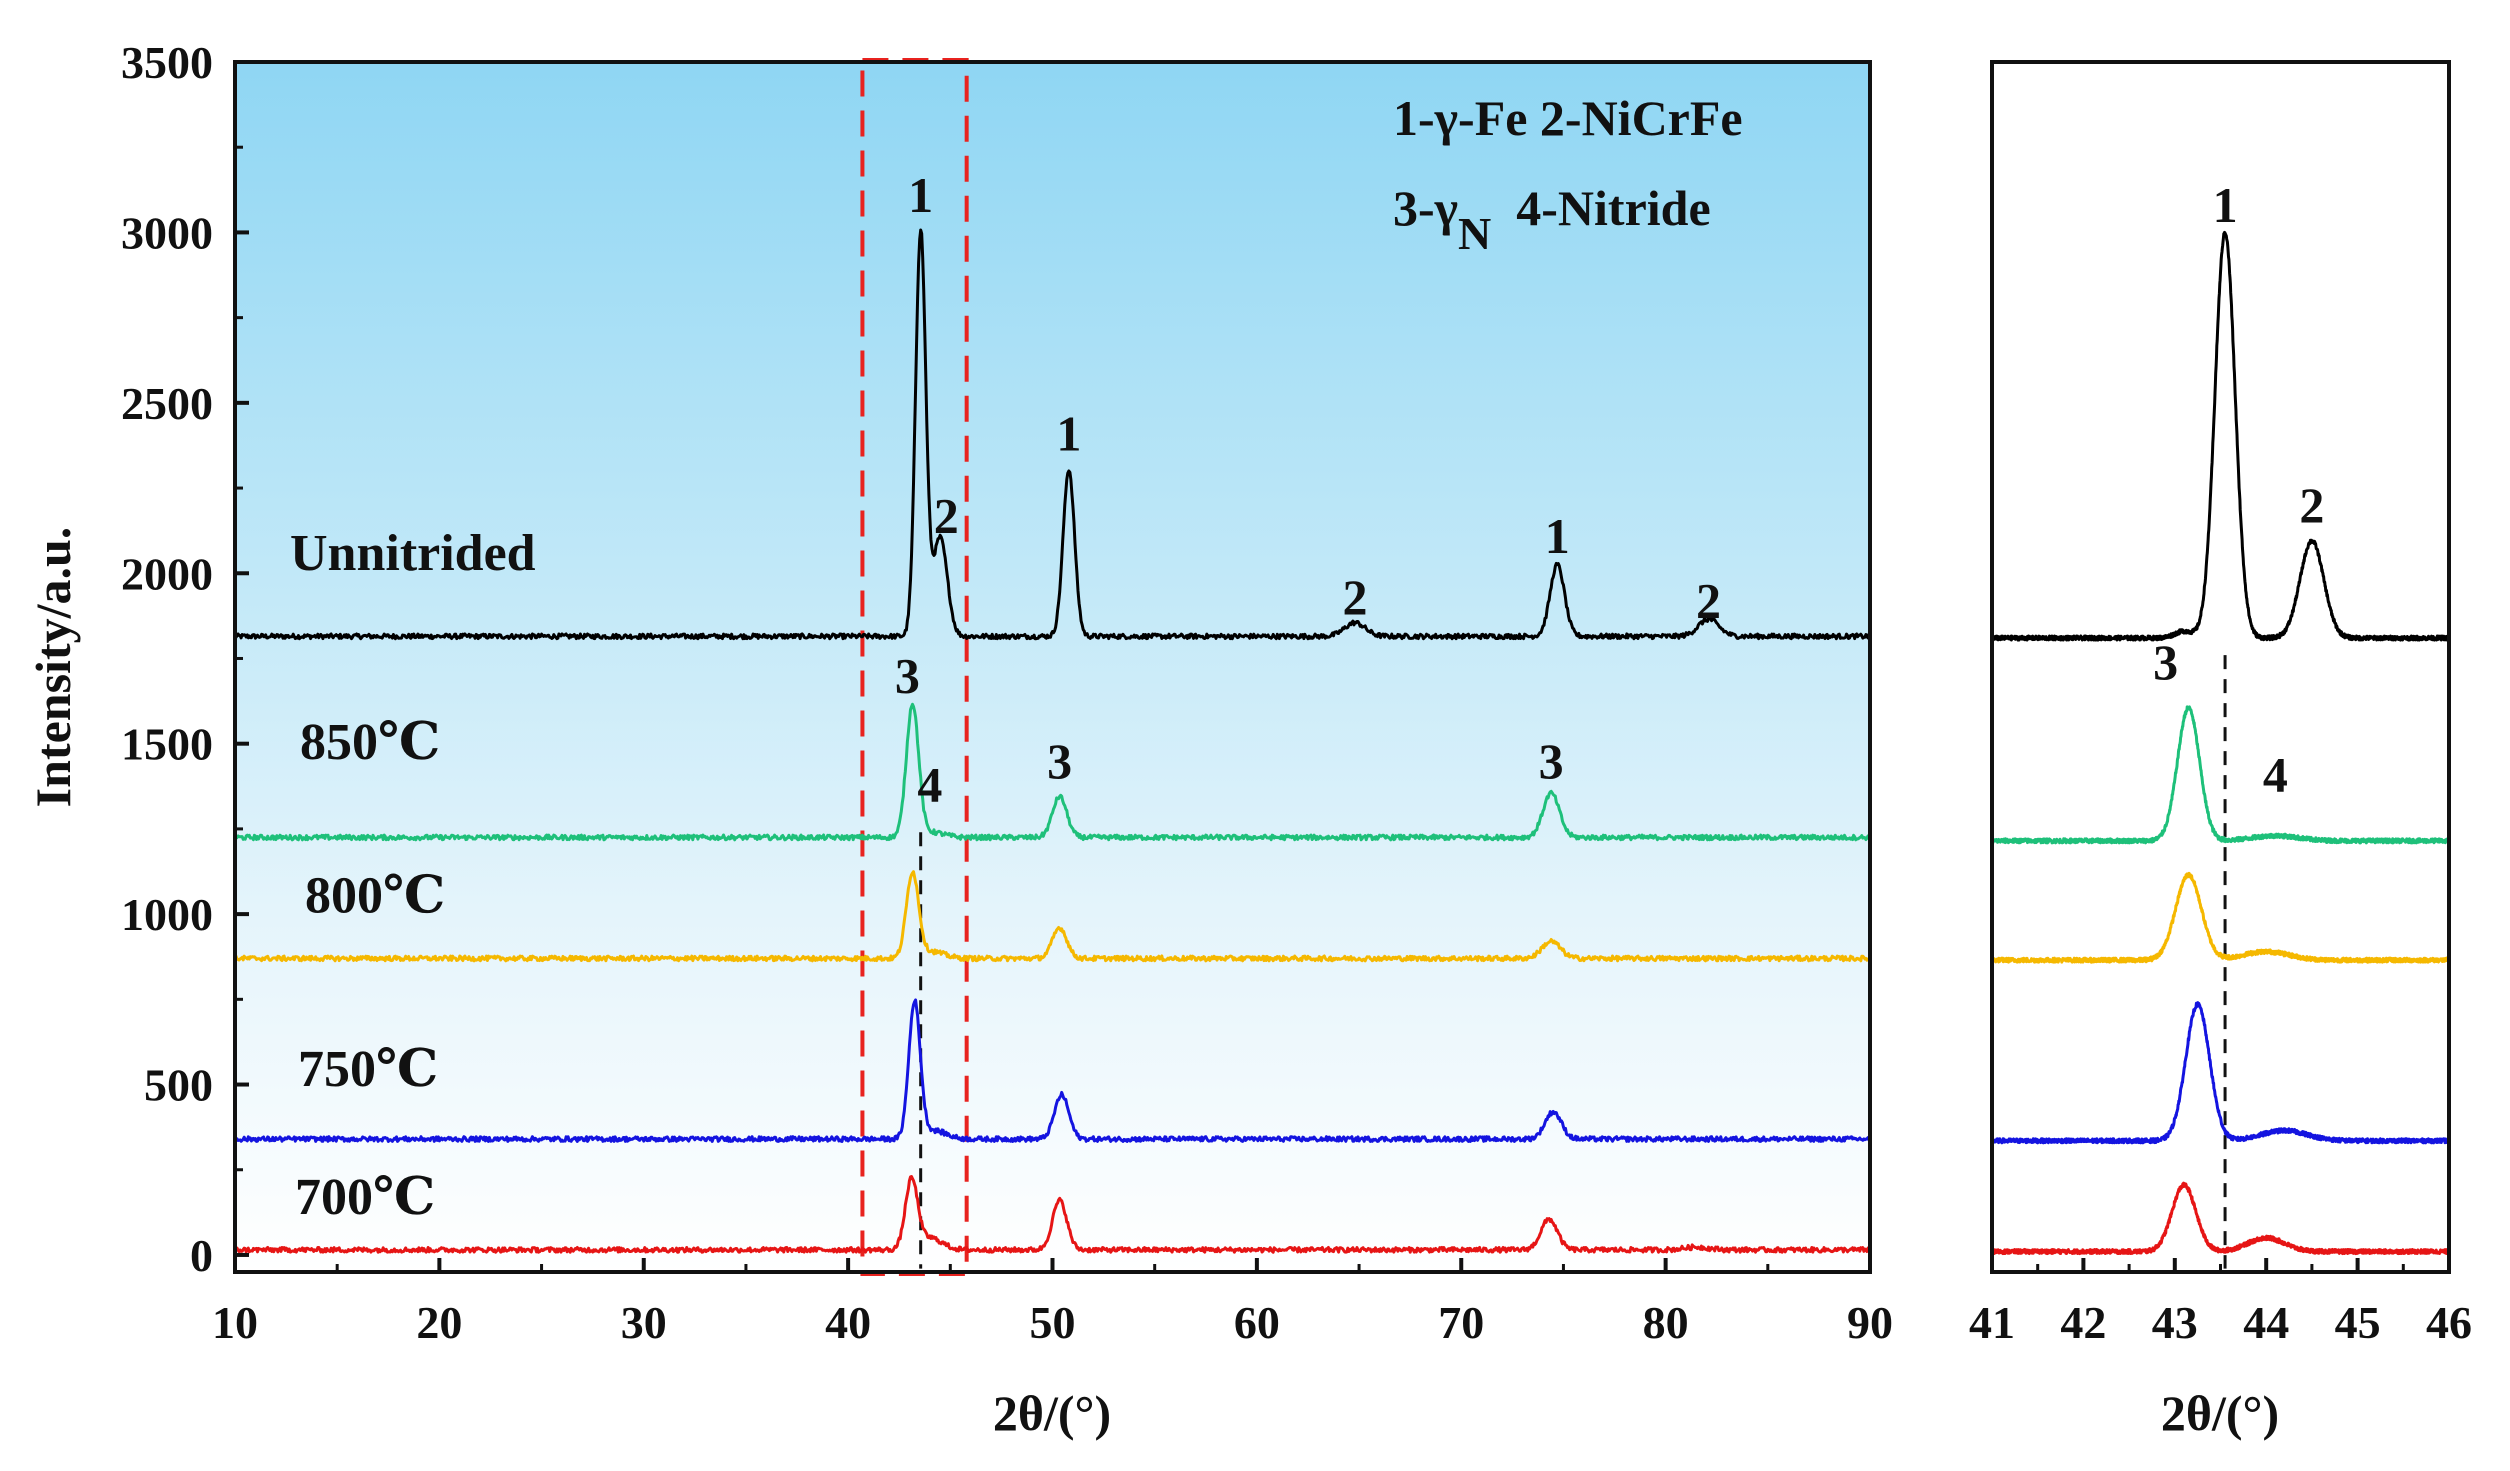 The width and height of the screenshot is (2510, 1471). I want to click on legend-nitride: 4-Nitride, so click(1600, 208).